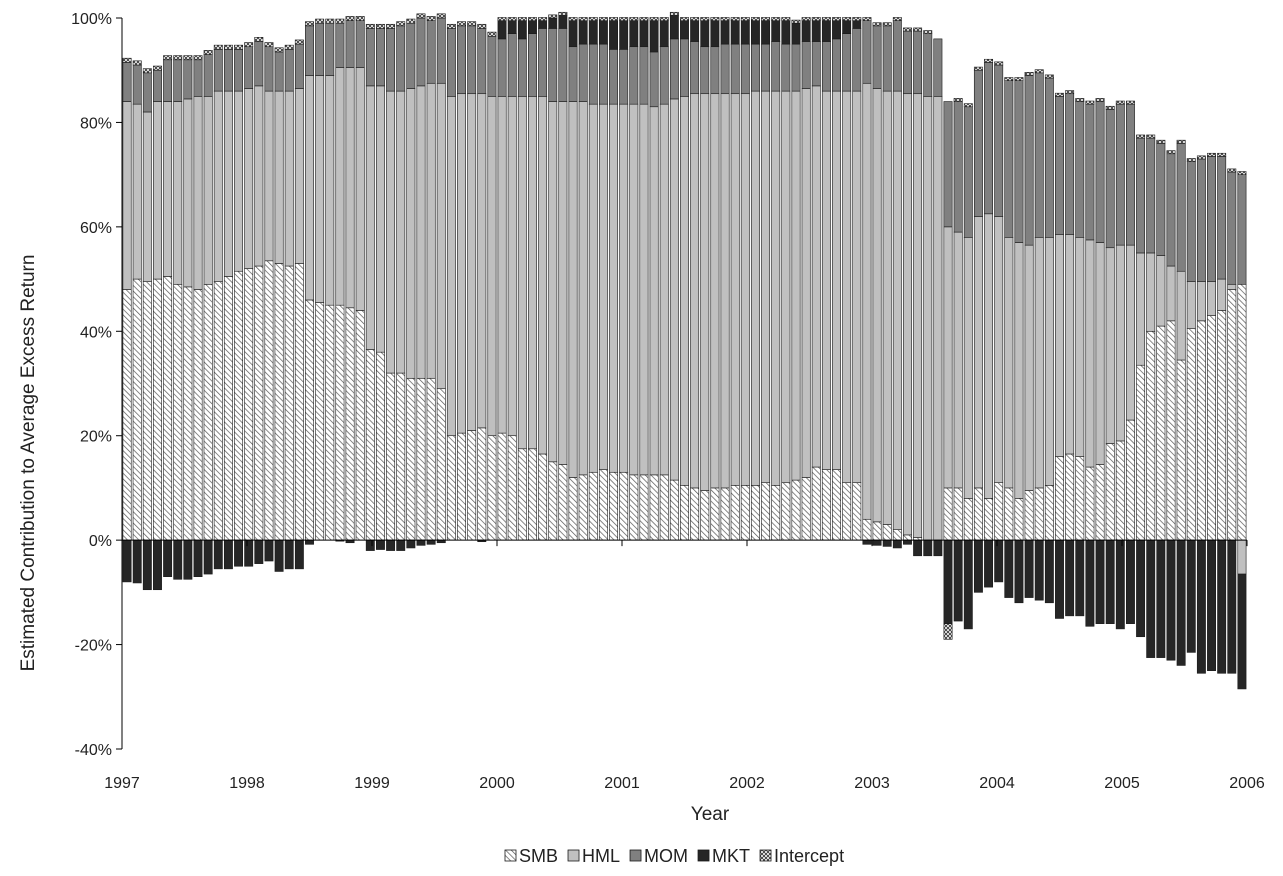 The image size is (1283, 876). Describe the element at coordinates (497, 783) in the screenshot. I see `x-tick-label: 2000` at that location.